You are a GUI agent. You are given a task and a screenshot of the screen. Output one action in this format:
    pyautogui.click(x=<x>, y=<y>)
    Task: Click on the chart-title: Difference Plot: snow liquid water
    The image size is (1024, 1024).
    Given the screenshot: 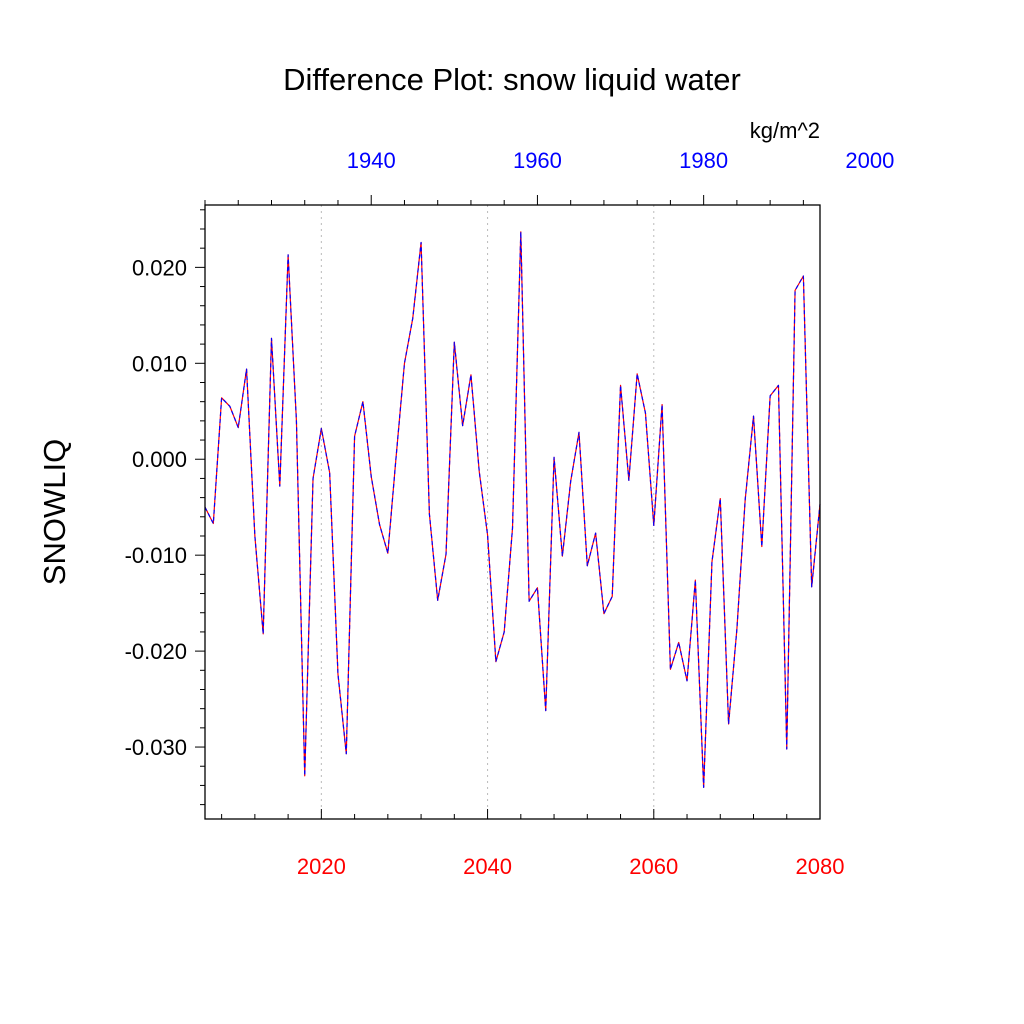 What is the action you would take?
    pyautogui.click(x=512, y=79)
    